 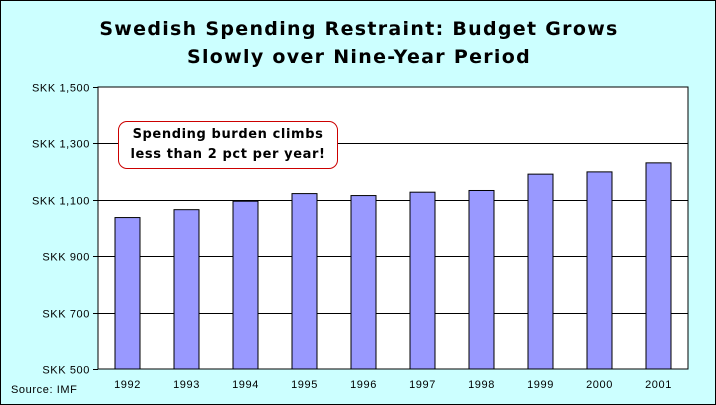 What do you see at coordinates (61, 145) in the screenshot?
I see `y-tick-label: SKK 1,300` at bounding box center [61, 145].